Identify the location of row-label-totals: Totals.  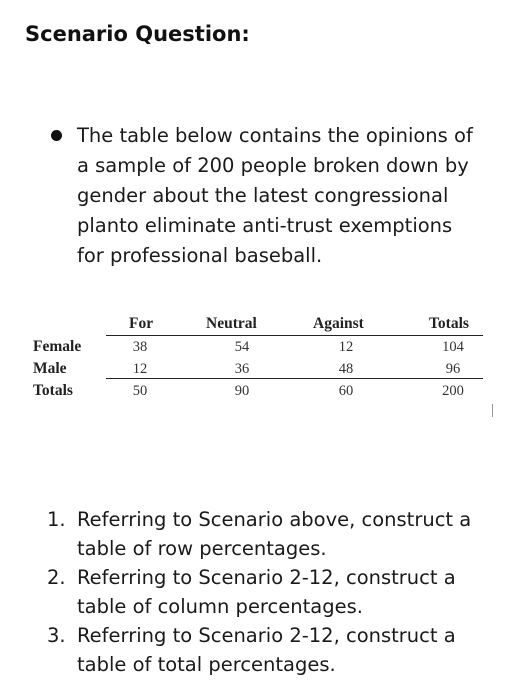
(53, 390).